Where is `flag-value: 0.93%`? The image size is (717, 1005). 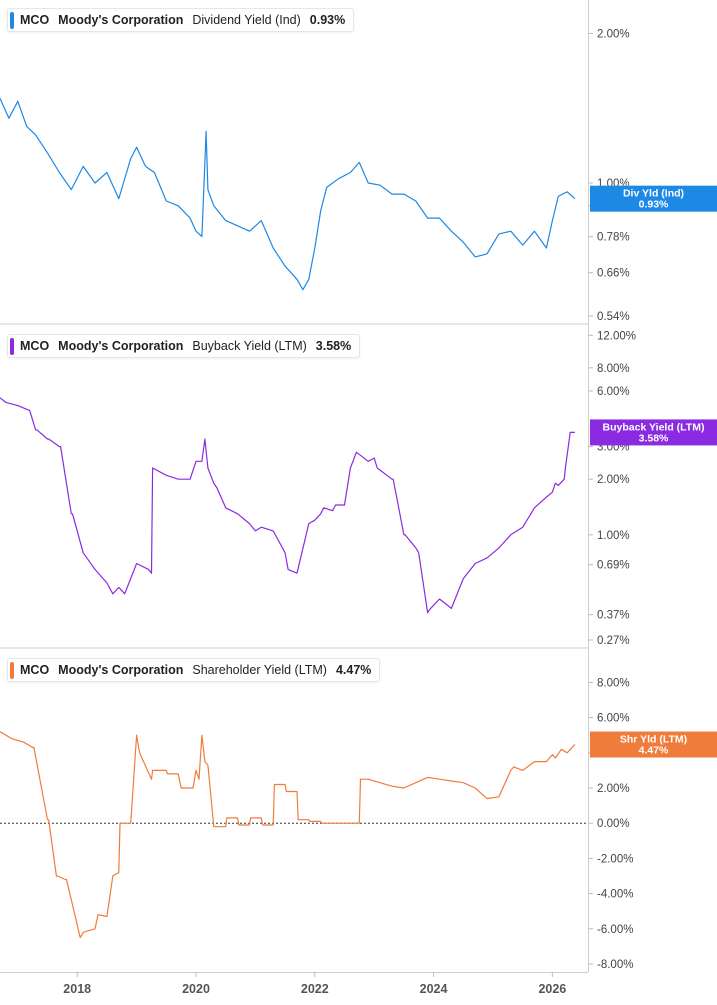 flag-value: 0.93% is located at coordinates (654, 205).